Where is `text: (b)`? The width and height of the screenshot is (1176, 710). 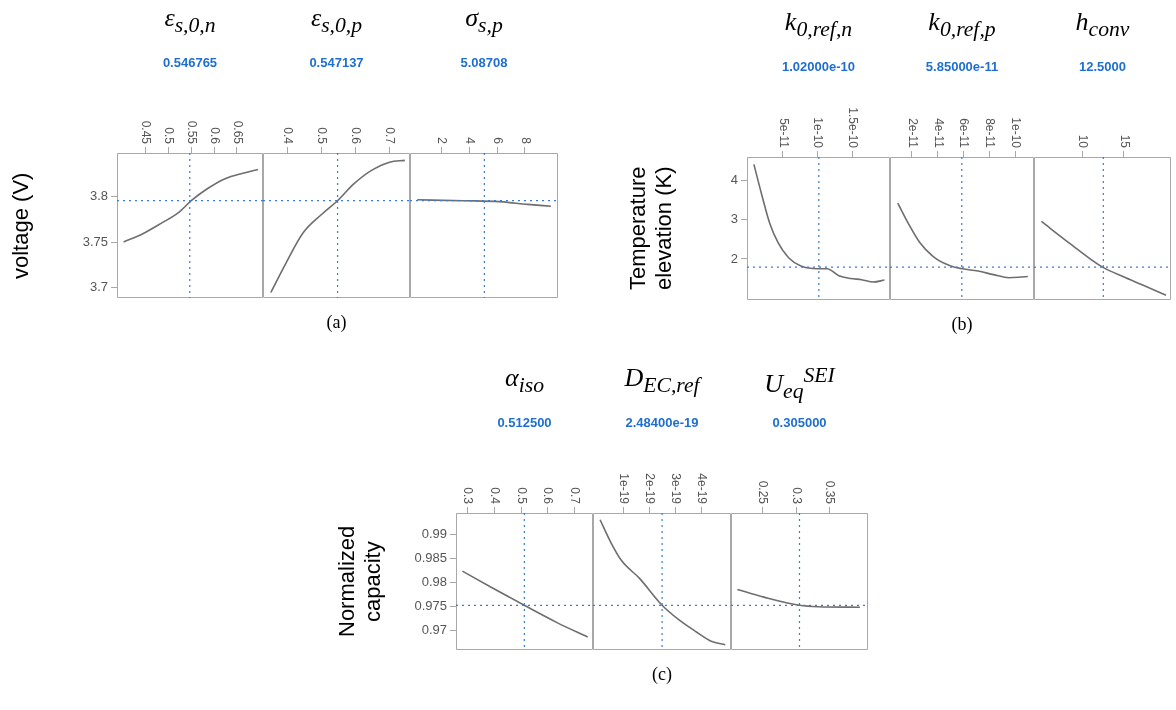
text: (b) is located at coordinates (962, 324).